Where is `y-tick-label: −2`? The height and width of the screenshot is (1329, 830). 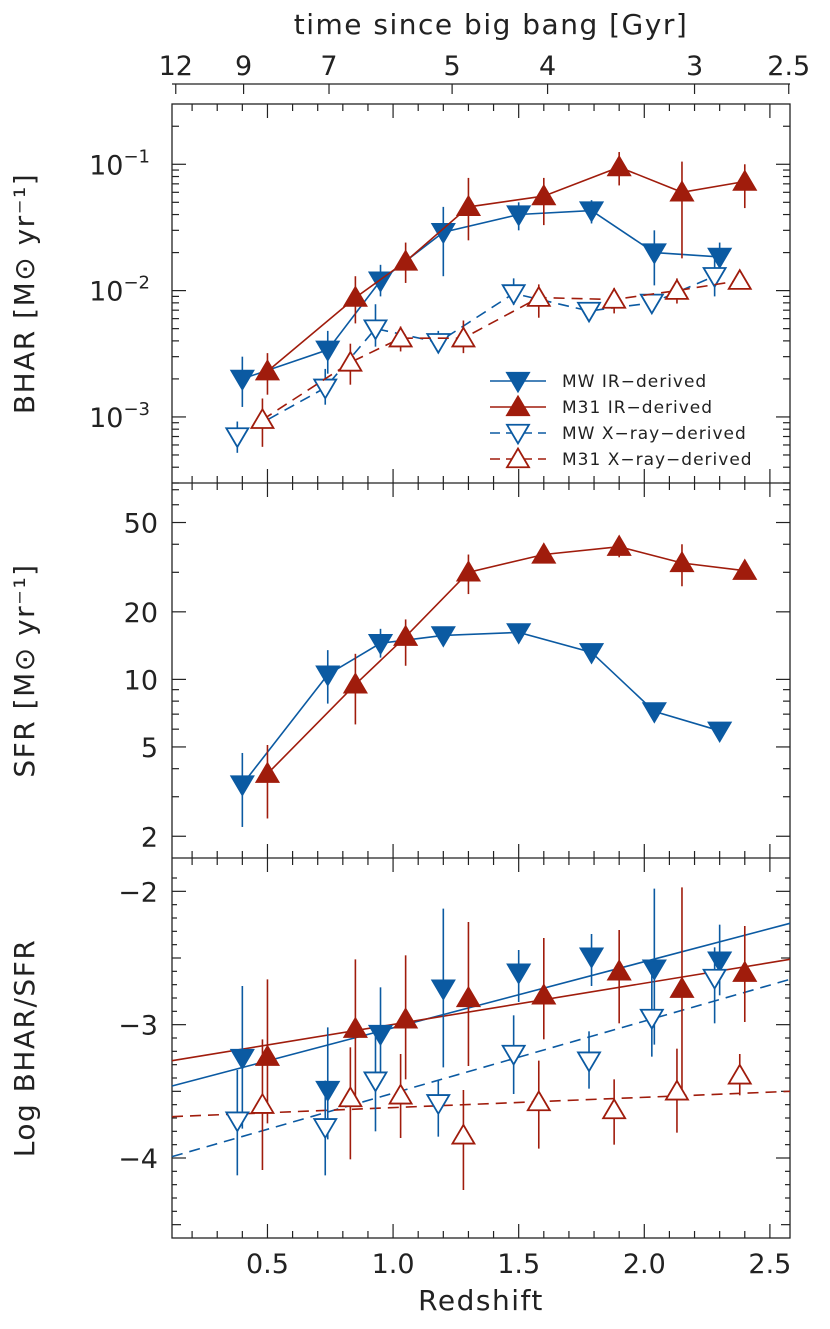
y-tick-label: −2 is located at coordinates (138, 892).